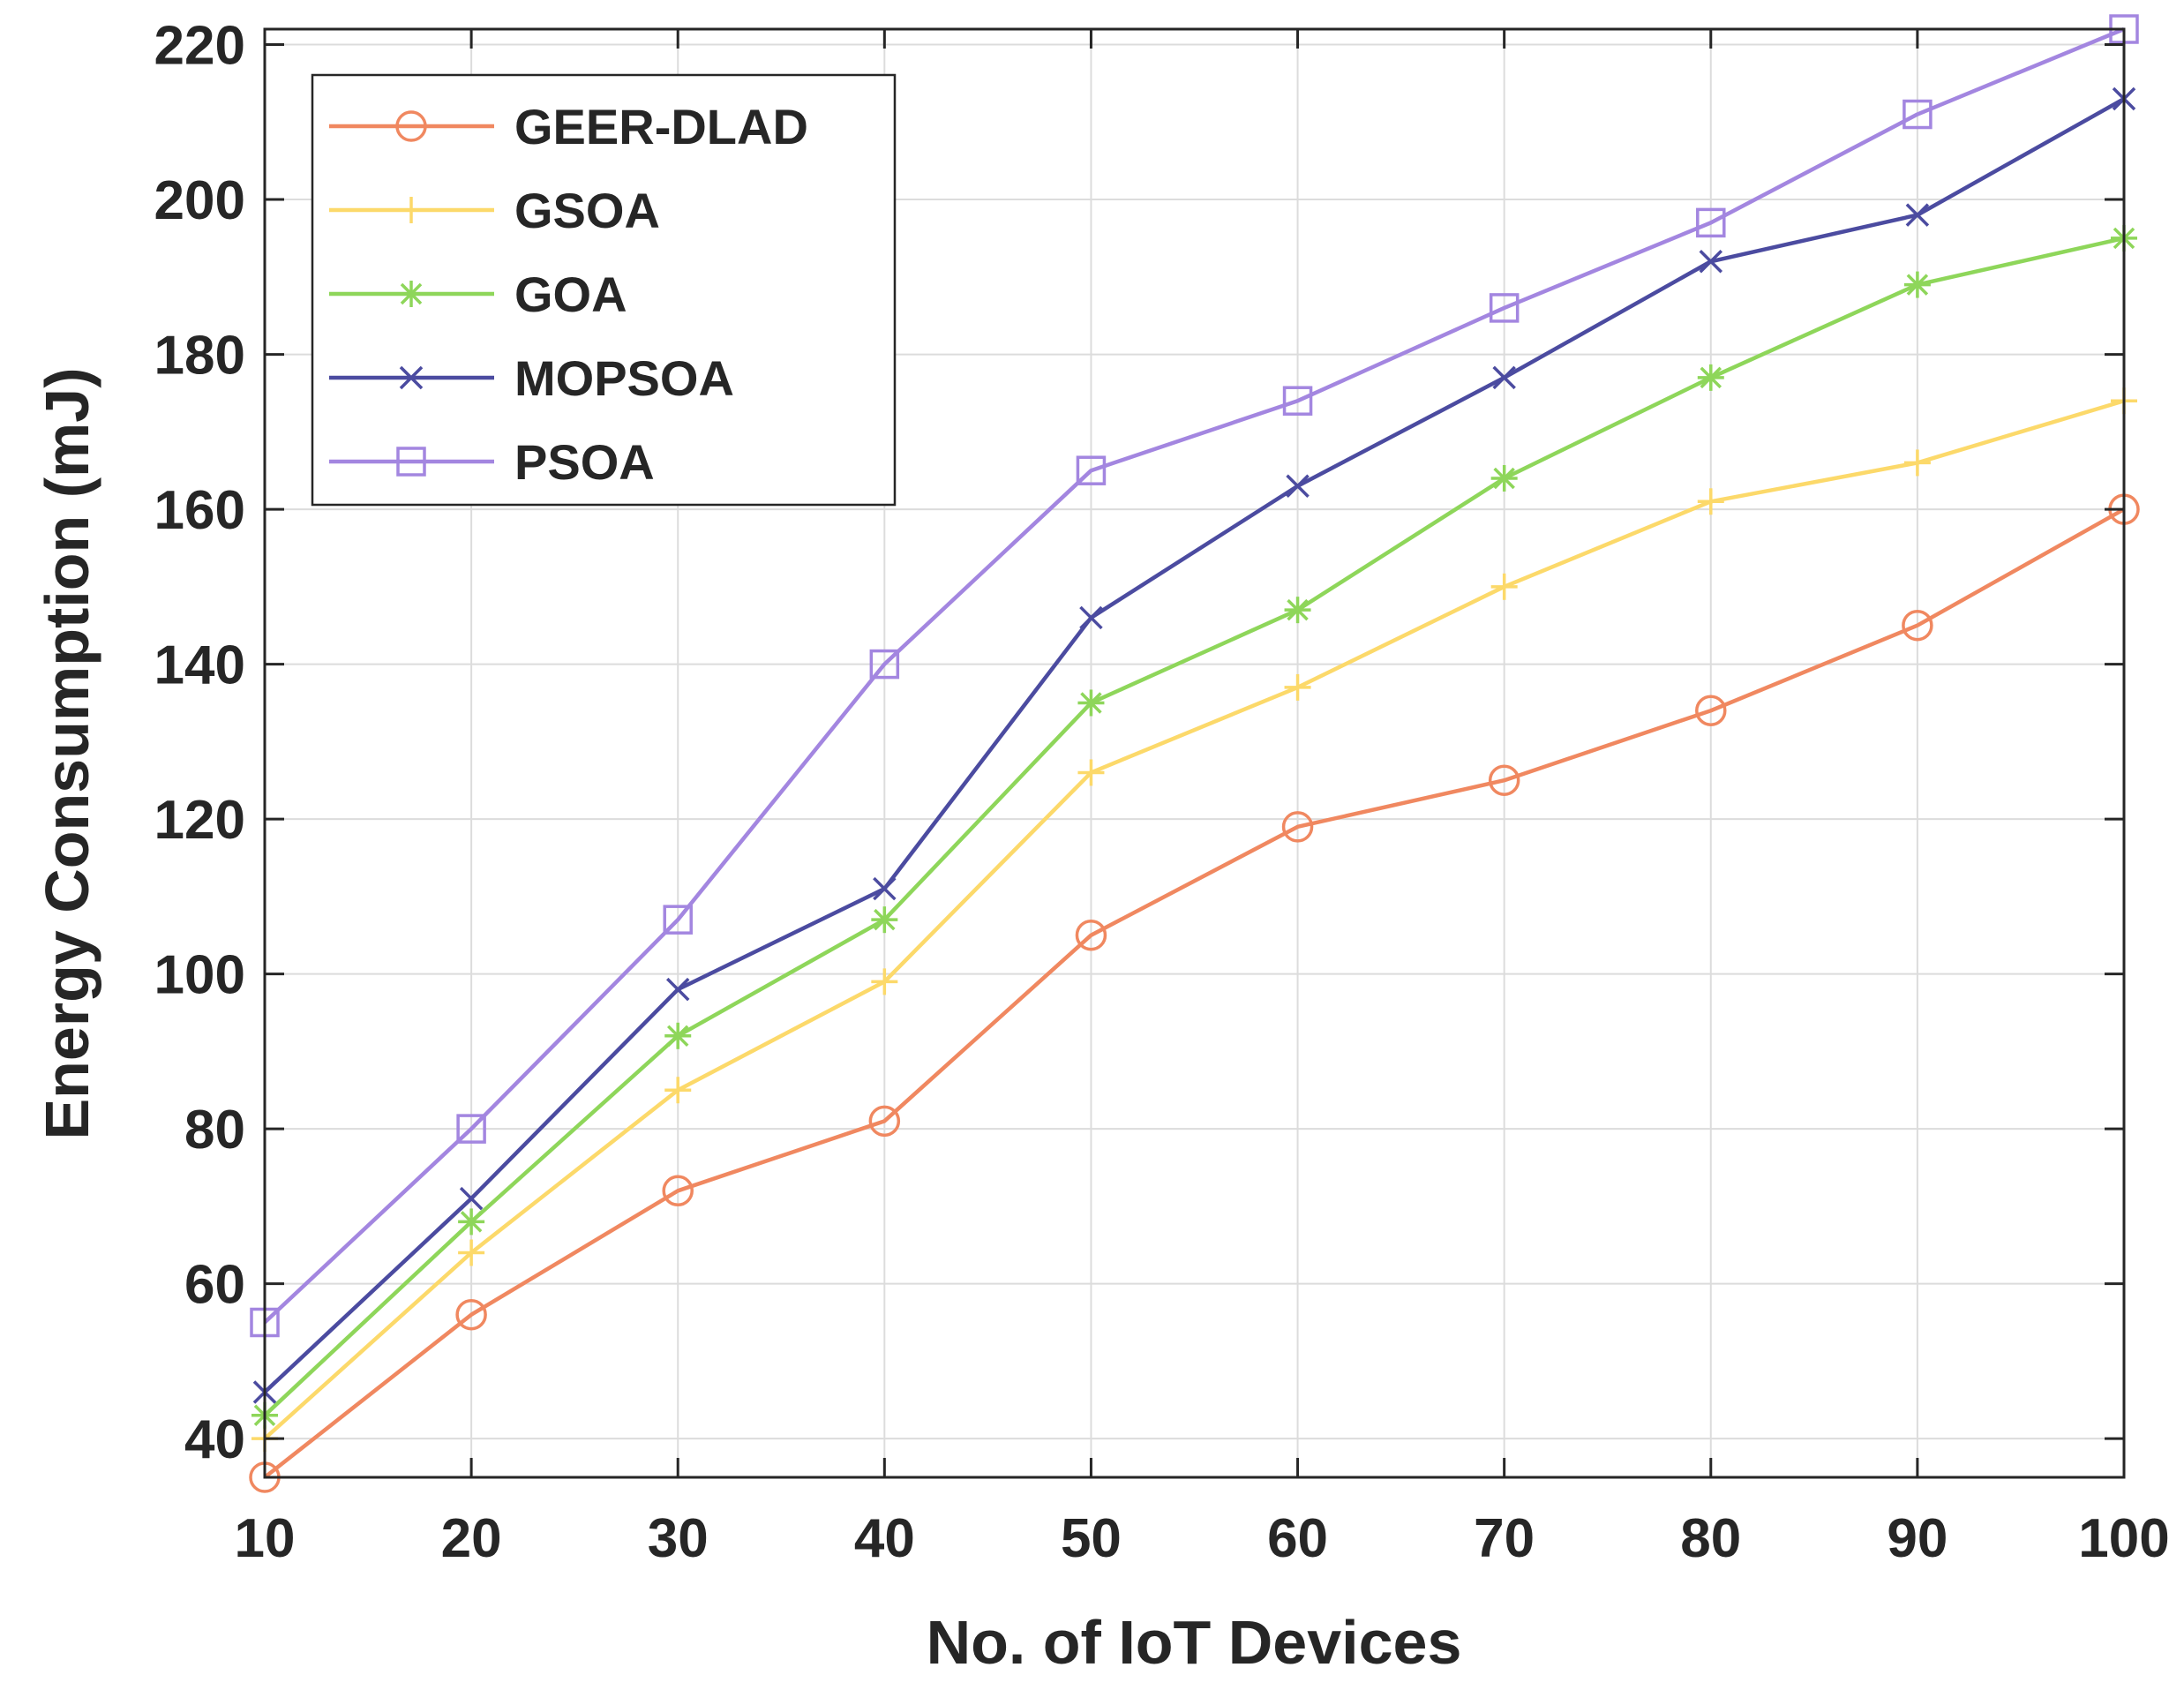 The image size is (2184, 1705). What do you see at coordinates (199, 820) in the screenshot?
I see `y-tick-label: 120` at bounding box center [199, 820].